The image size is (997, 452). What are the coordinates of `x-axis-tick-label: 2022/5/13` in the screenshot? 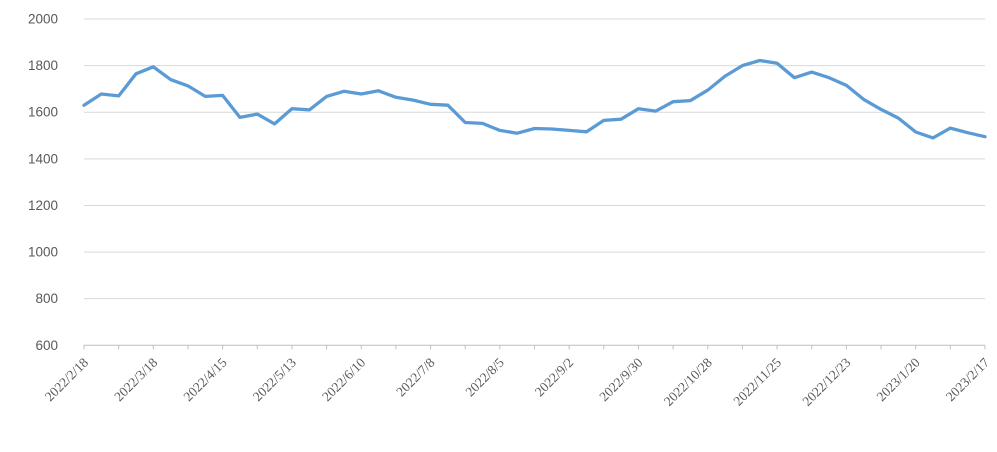 It's located at (274, 379).